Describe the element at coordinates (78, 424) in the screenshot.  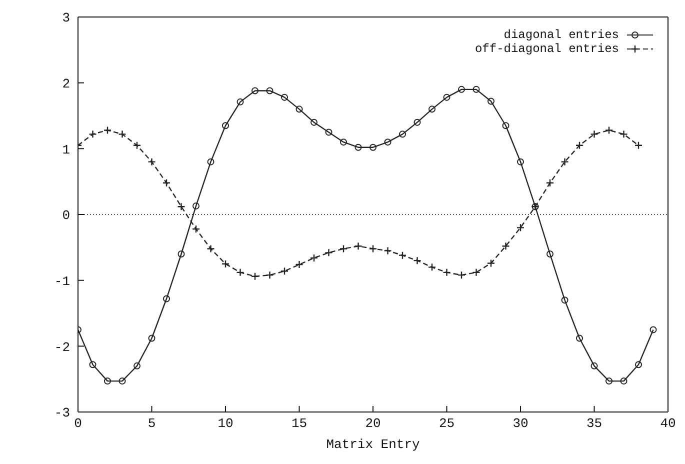
I see `x-tick-label: 0` at that location.